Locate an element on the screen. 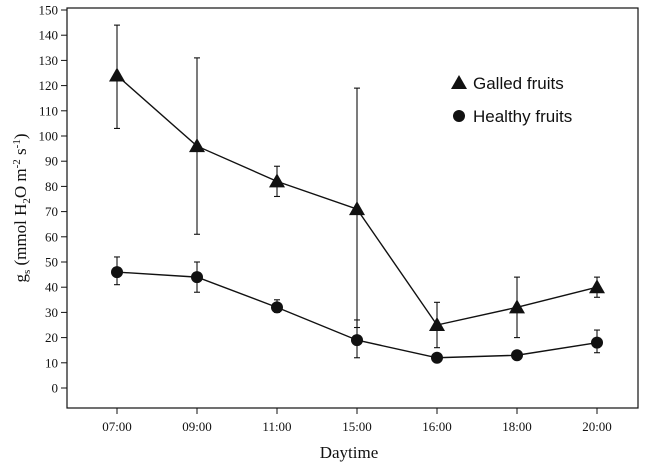 The height and width of the screenshot is (463, 648). x-tick-label: 15:00 is located at coordinates (357, 426).